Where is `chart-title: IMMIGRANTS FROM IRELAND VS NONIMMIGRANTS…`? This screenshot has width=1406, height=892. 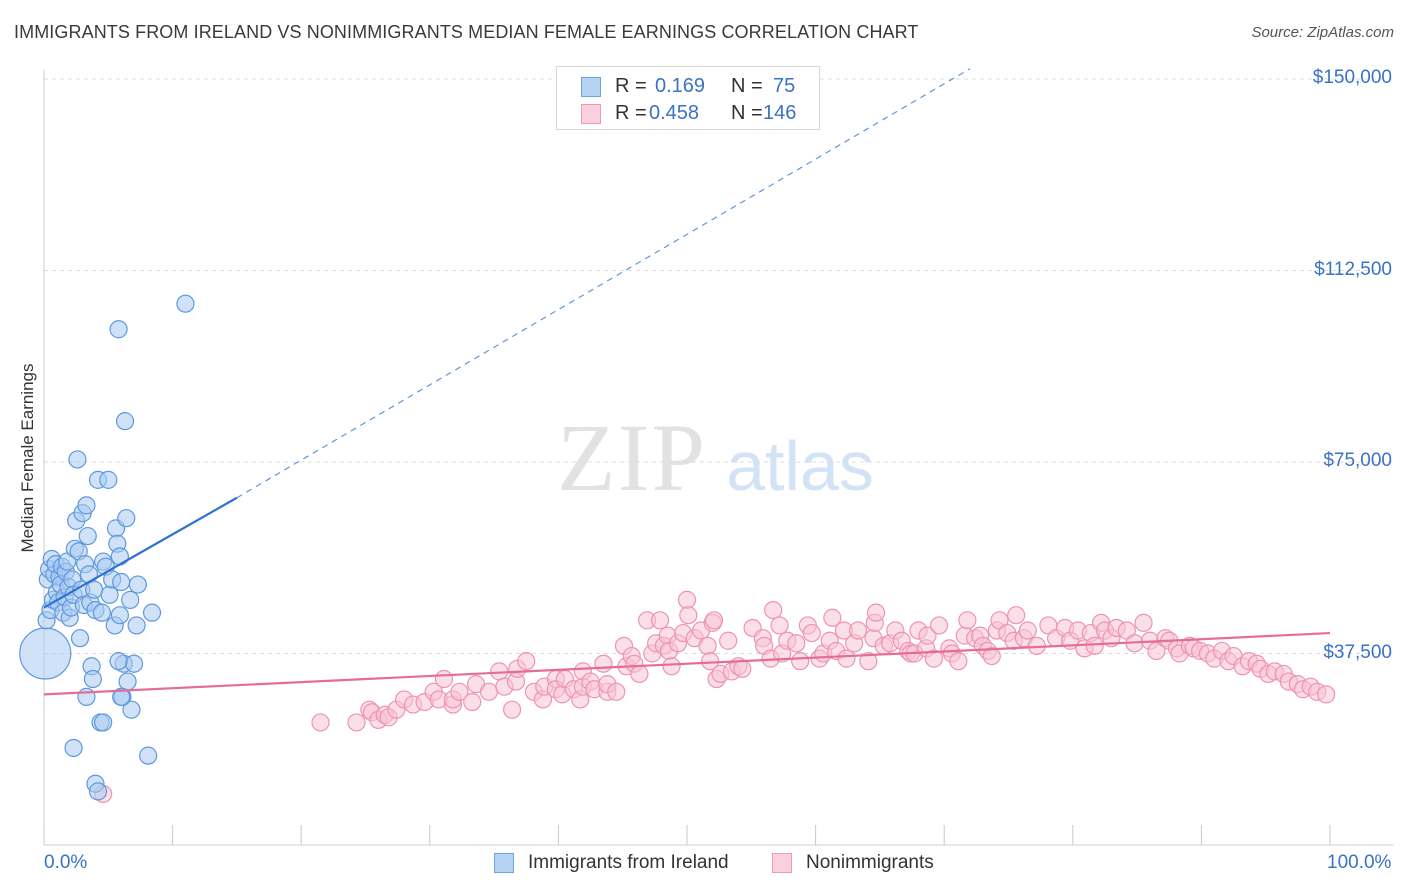 chart-title: IMMIGRANTS FROM IRELAND VS NONIMMIGRANTS… is located at coordinates (466, 32).